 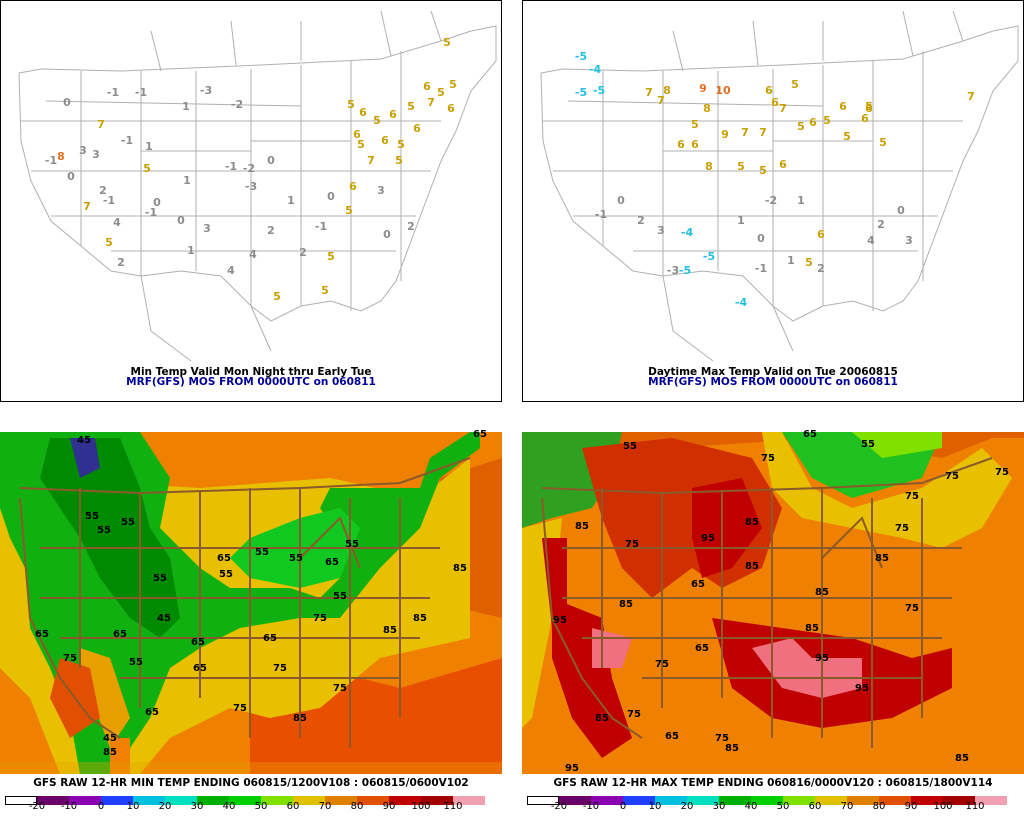 I want to click on min-temp-station-value: -2, so click(x=249, y=168).